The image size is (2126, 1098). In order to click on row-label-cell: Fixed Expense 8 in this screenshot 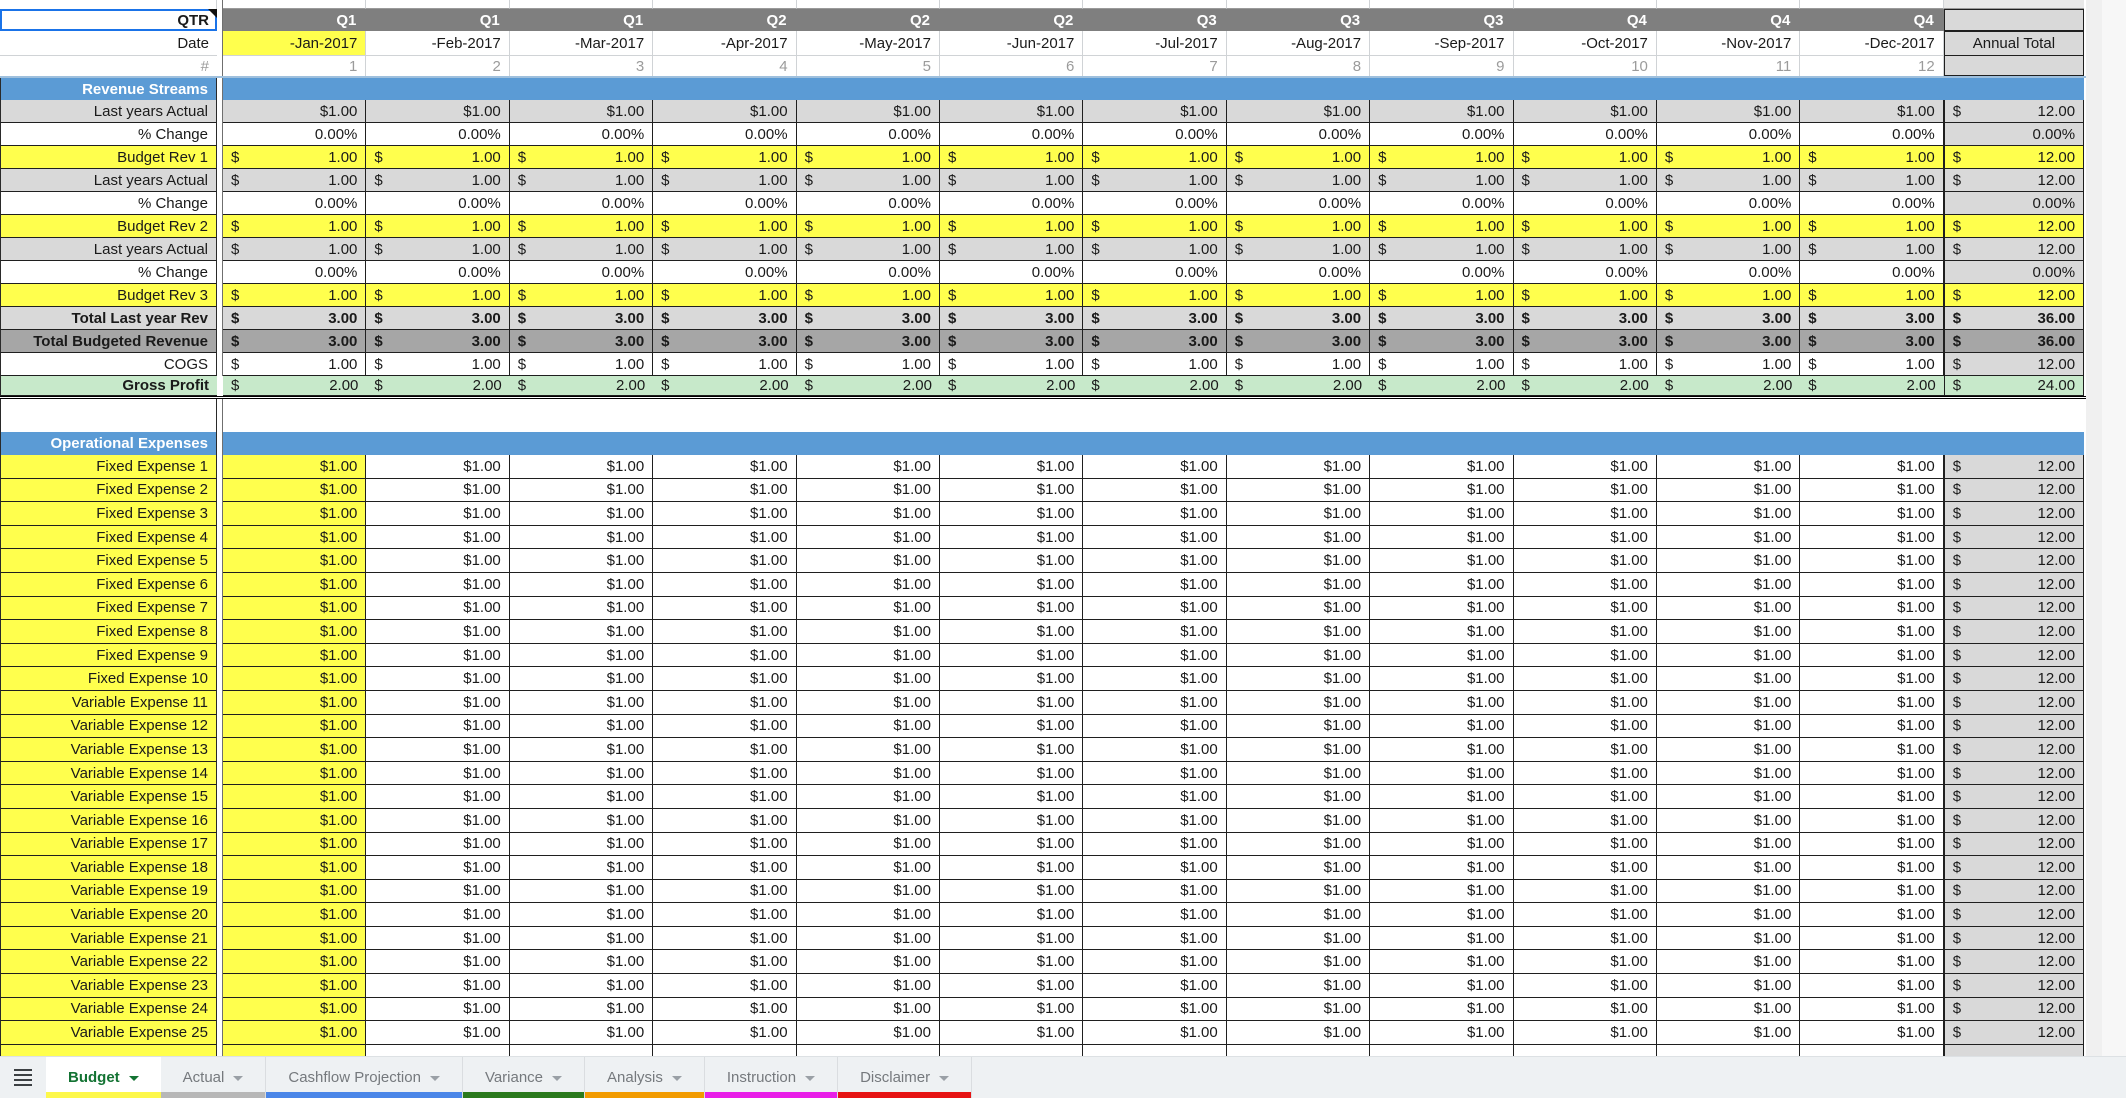, I will do `click(108, 632)`.